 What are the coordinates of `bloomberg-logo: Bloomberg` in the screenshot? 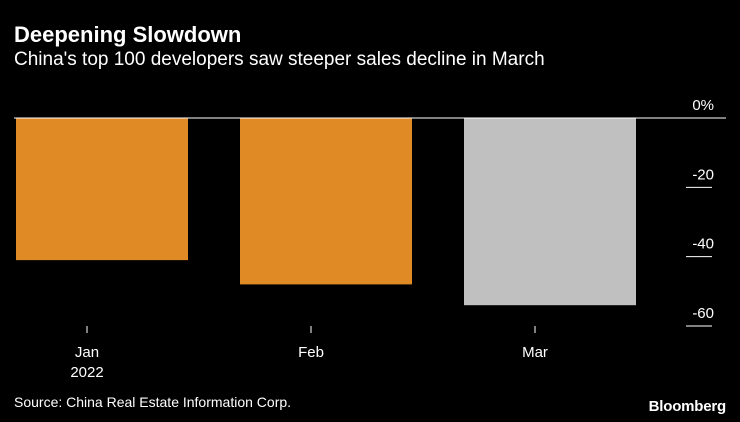 It's located at (687, 406).